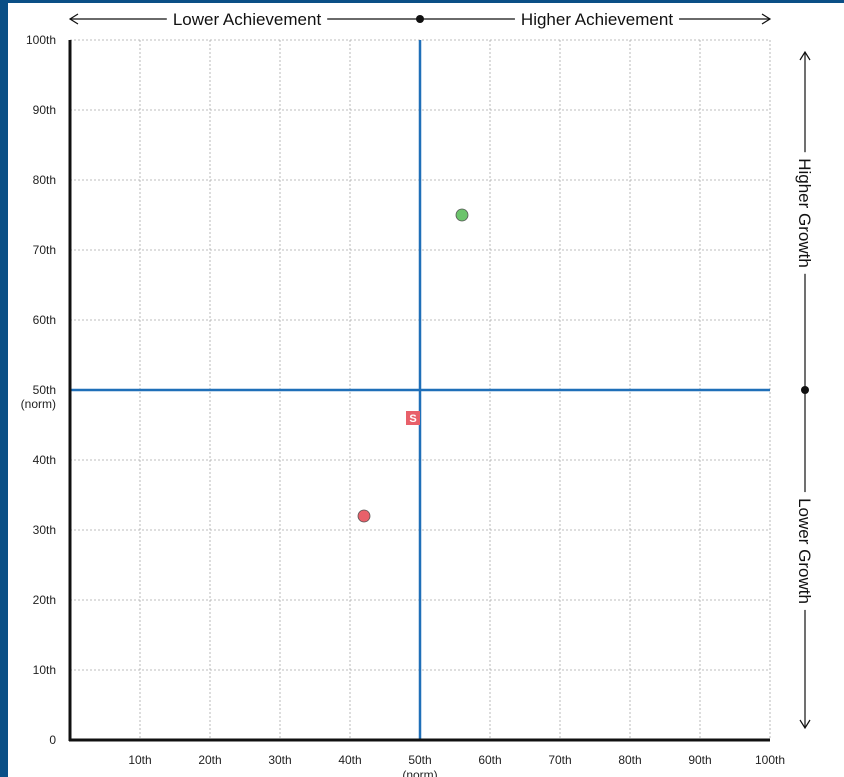 This screenshot has width=844, height=777. What do you see at coordinates (699, 760) in the screenshot?
I see `x-tick-label: 90th` at bounding box center [699, 760].